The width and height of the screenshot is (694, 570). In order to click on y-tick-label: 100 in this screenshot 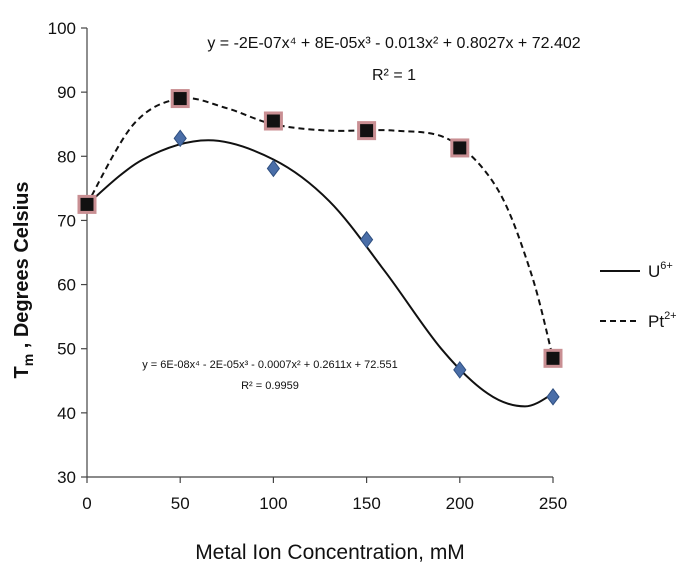, I will do `click(62, 28)`.